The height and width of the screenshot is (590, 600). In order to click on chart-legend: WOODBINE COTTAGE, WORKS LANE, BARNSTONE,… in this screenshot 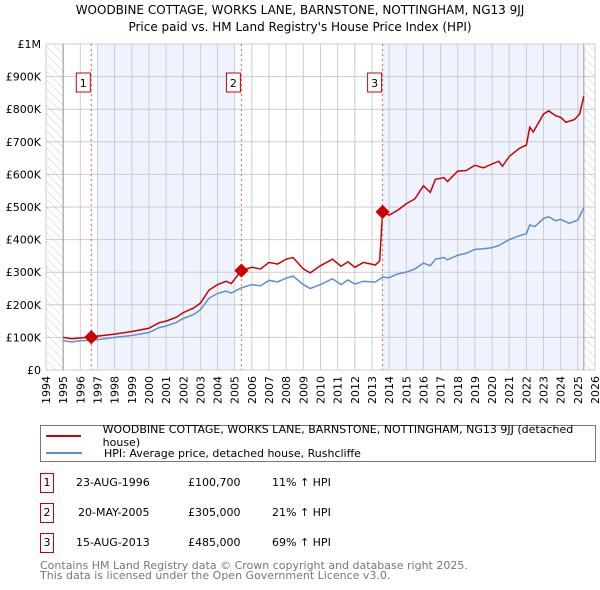, I will do `click(318, 442)`.